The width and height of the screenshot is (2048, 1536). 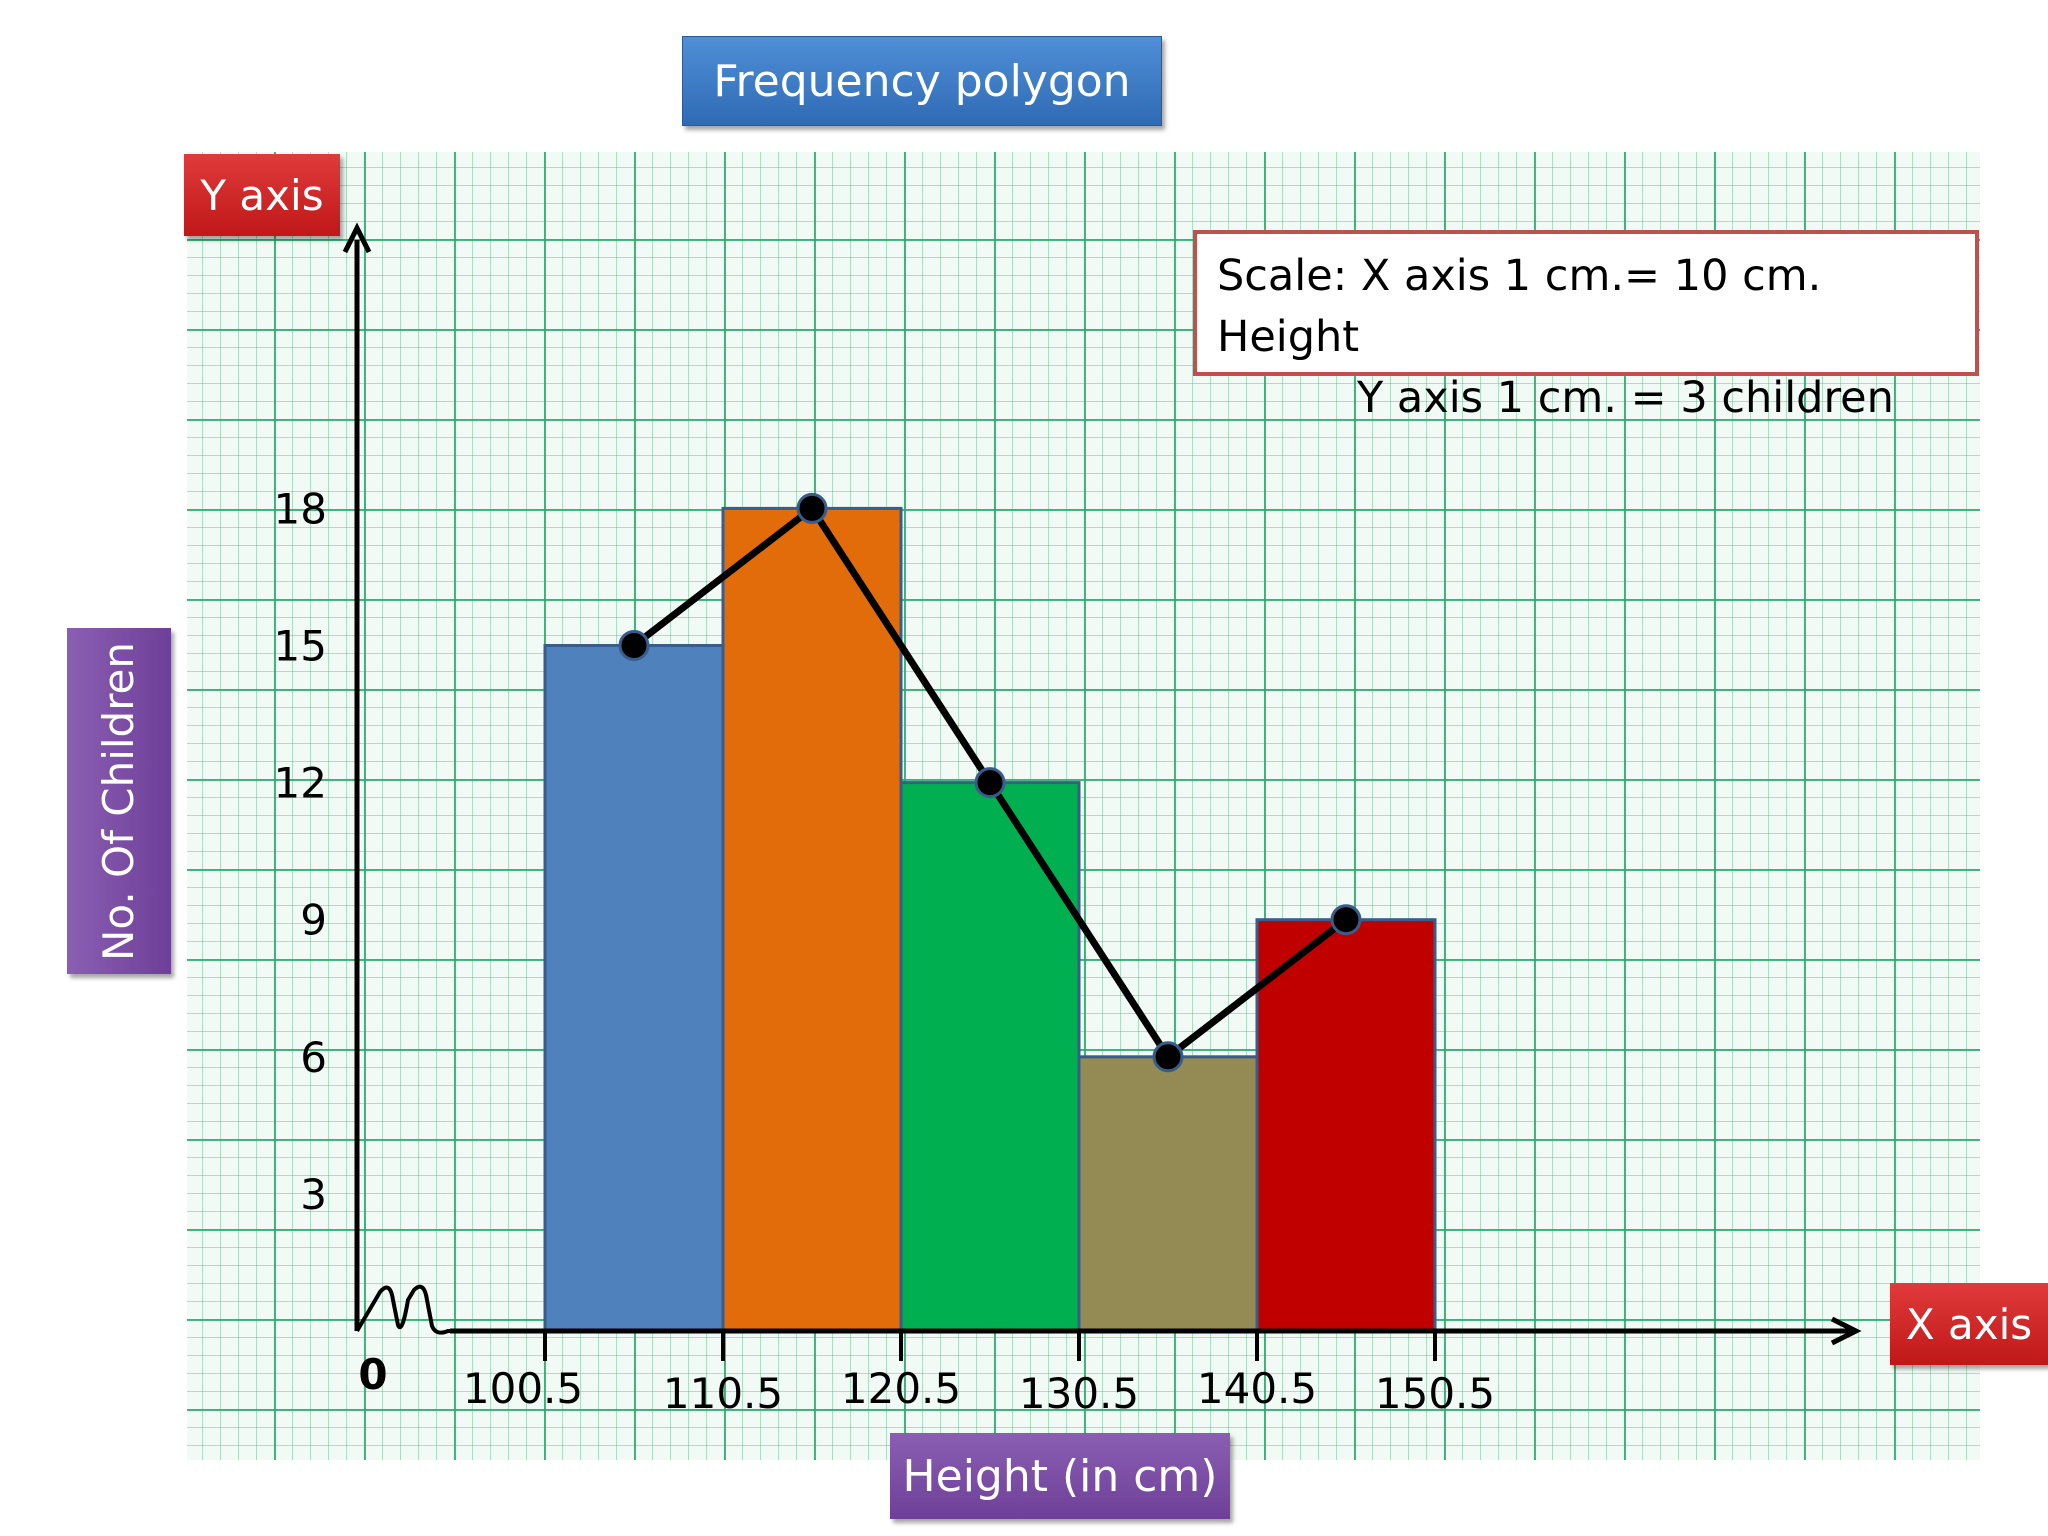 I want to click on x-tick-label: 130.5, so click(x=1079, y=1393).